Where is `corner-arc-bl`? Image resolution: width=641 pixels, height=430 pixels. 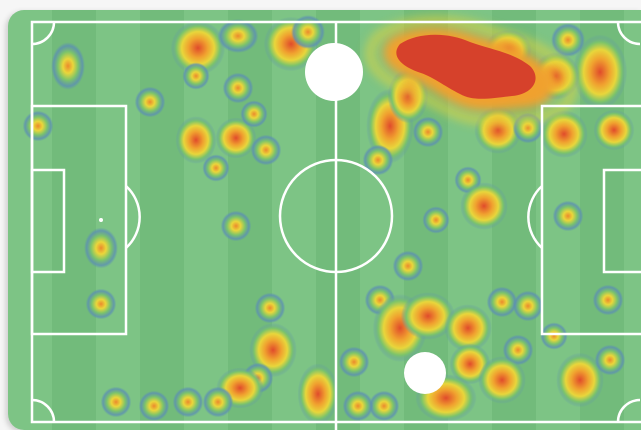 corner-arc-bl is located at coordinates (43, 410).